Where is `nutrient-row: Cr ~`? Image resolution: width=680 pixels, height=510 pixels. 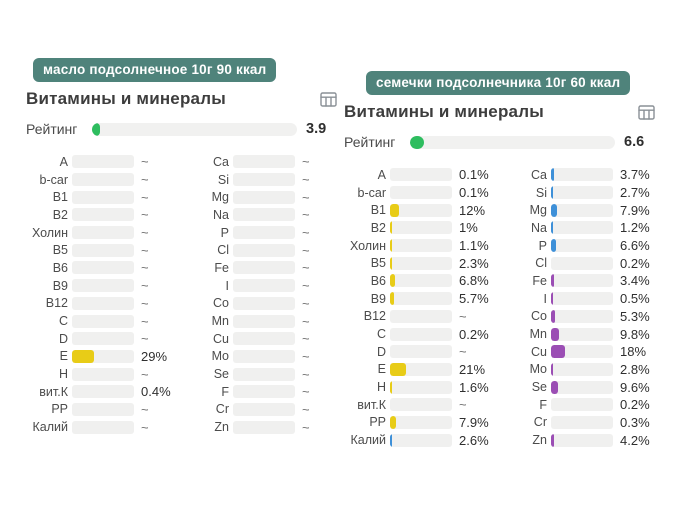
nutrient-row: Cr ~ is located at coordinates (262, 410).